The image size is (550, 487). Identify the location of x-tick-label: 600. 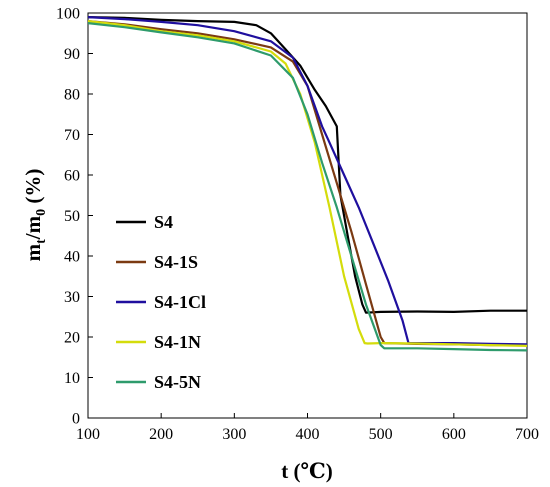
(454, 434).